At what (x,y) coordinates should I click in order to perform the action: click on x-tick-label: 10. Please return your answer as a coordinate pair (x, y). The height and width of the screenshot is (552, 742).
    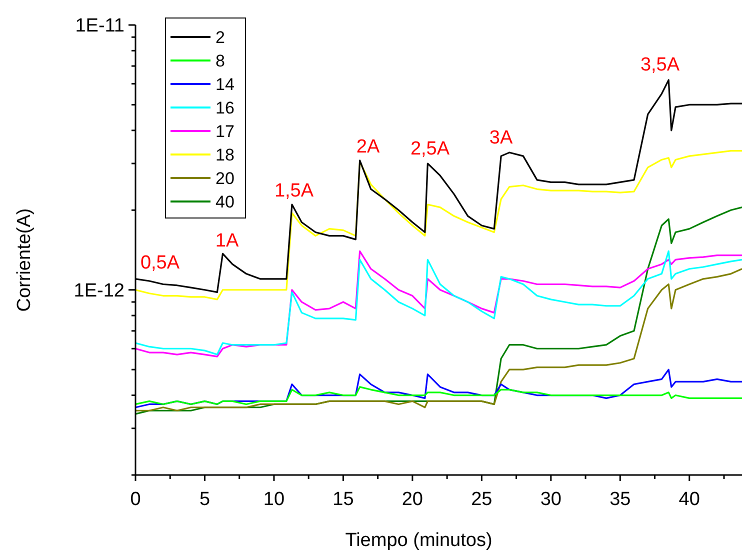
    Looking at the image, I should click on (274, 499).